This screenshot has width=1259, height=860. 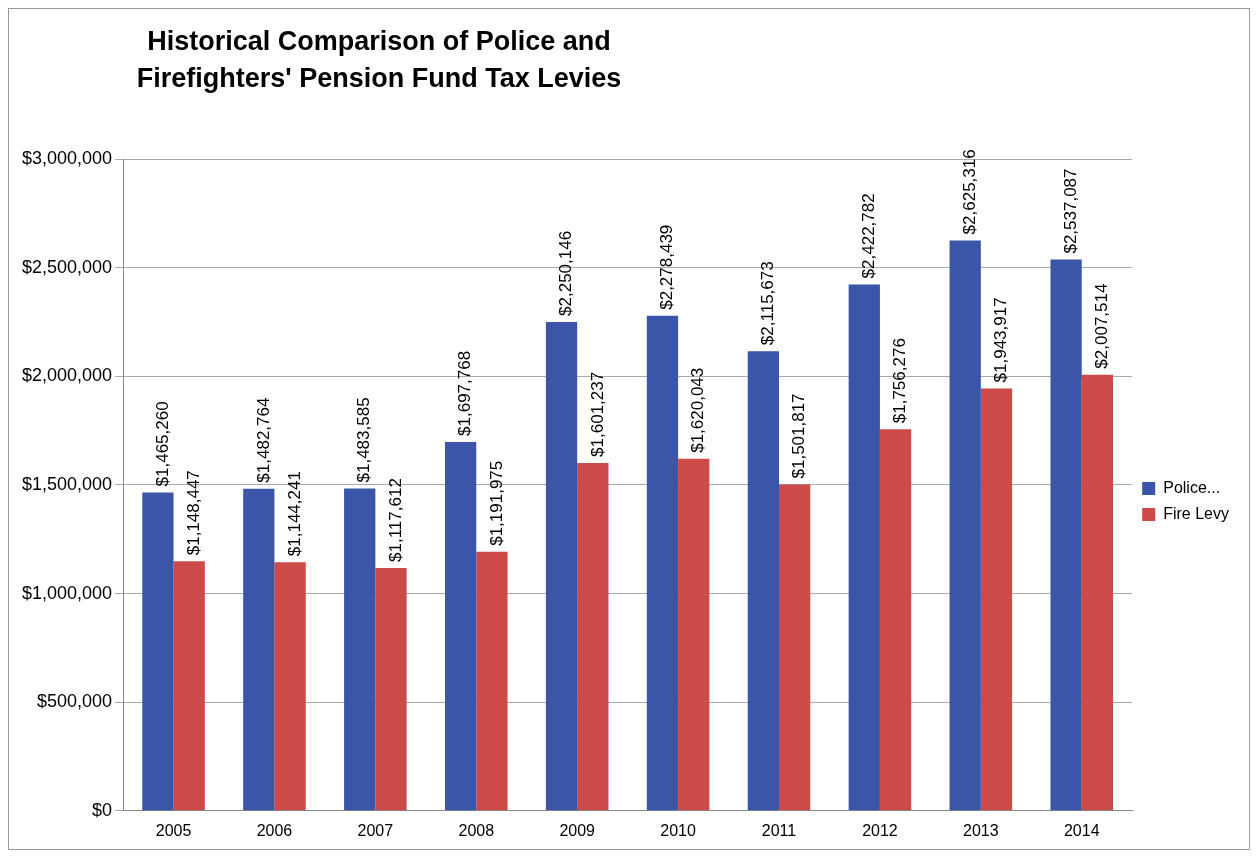 I want to click on x-tick-label: 2006, so click(x=274, y=830).